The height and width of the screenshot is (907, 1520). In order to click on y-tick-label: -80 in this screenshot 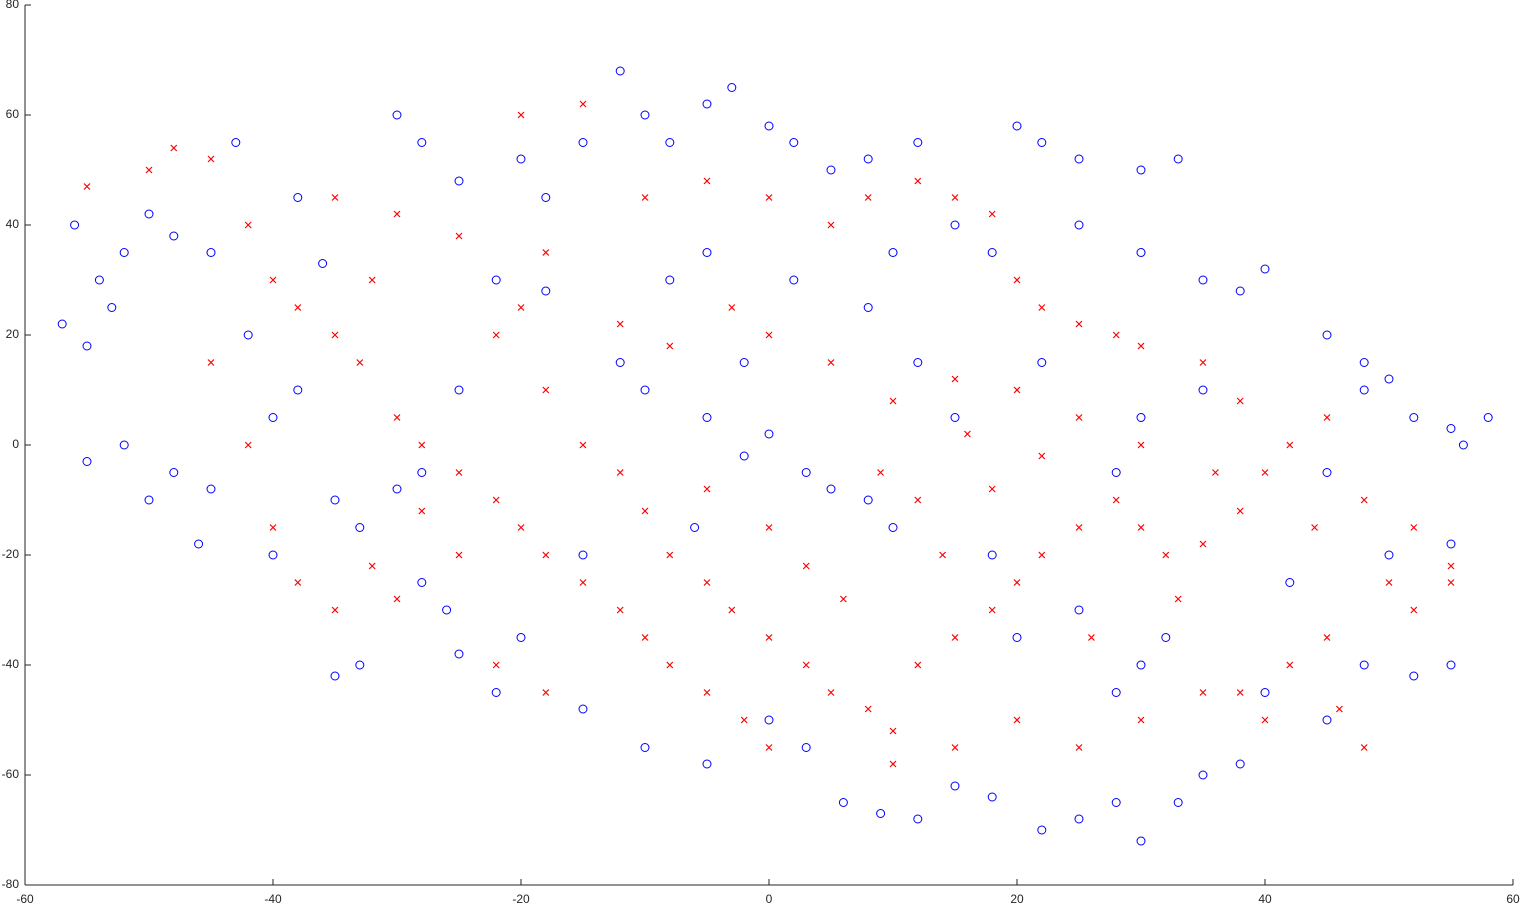, I will do `click(11, 884)`.